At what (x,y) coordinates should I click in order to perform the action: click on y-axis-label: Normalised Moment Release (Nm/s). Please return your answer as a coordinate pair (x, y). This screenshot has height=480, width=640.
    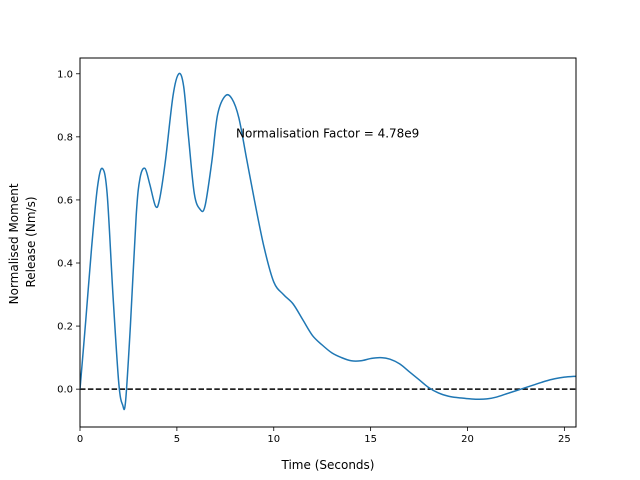
    Looking at the image, I should click on (22, 242).